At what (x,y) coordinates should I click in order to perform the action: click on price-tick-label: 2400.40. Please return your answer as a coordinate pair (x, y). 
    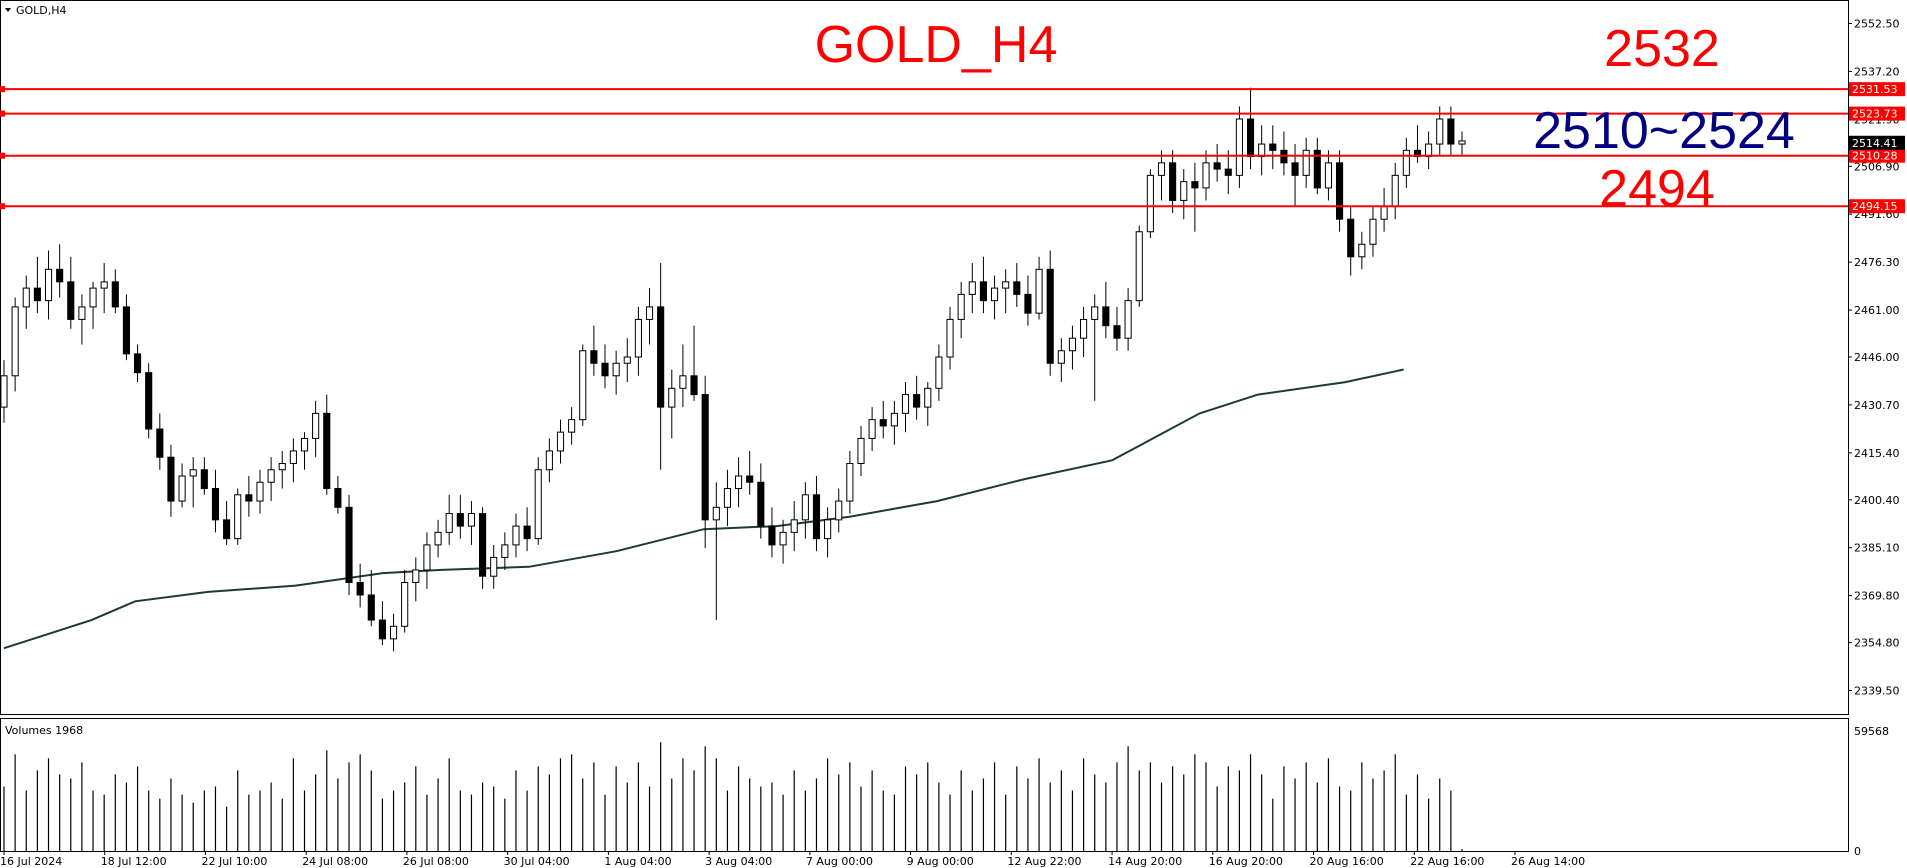
    Looking at the image, I should click on (1877, 500).